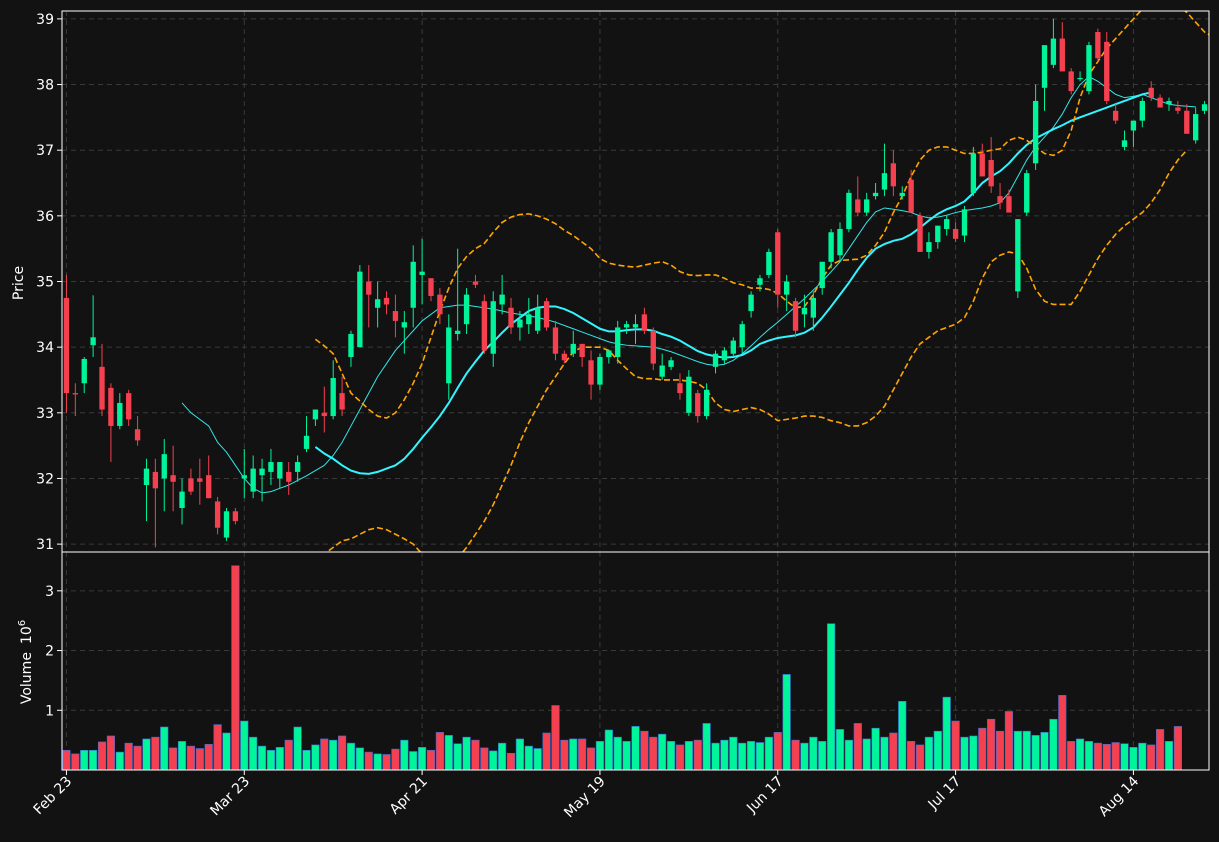 The height and width of the screenshot is (842, 1219). Describe the element at coordinates (49, 711) in the screenshot. I see `volume-y-tick-label: 1` at that location.